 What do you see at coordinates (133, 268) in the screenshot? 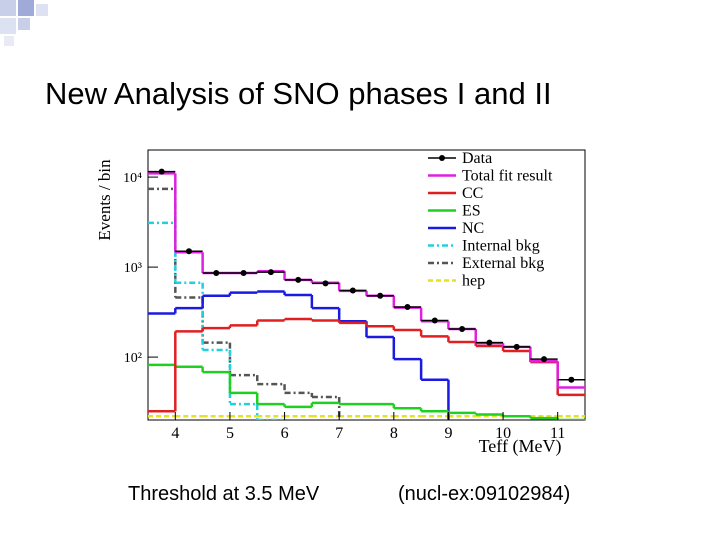
I see `y-tick-label: 10³` at bounding box center [133, 268].